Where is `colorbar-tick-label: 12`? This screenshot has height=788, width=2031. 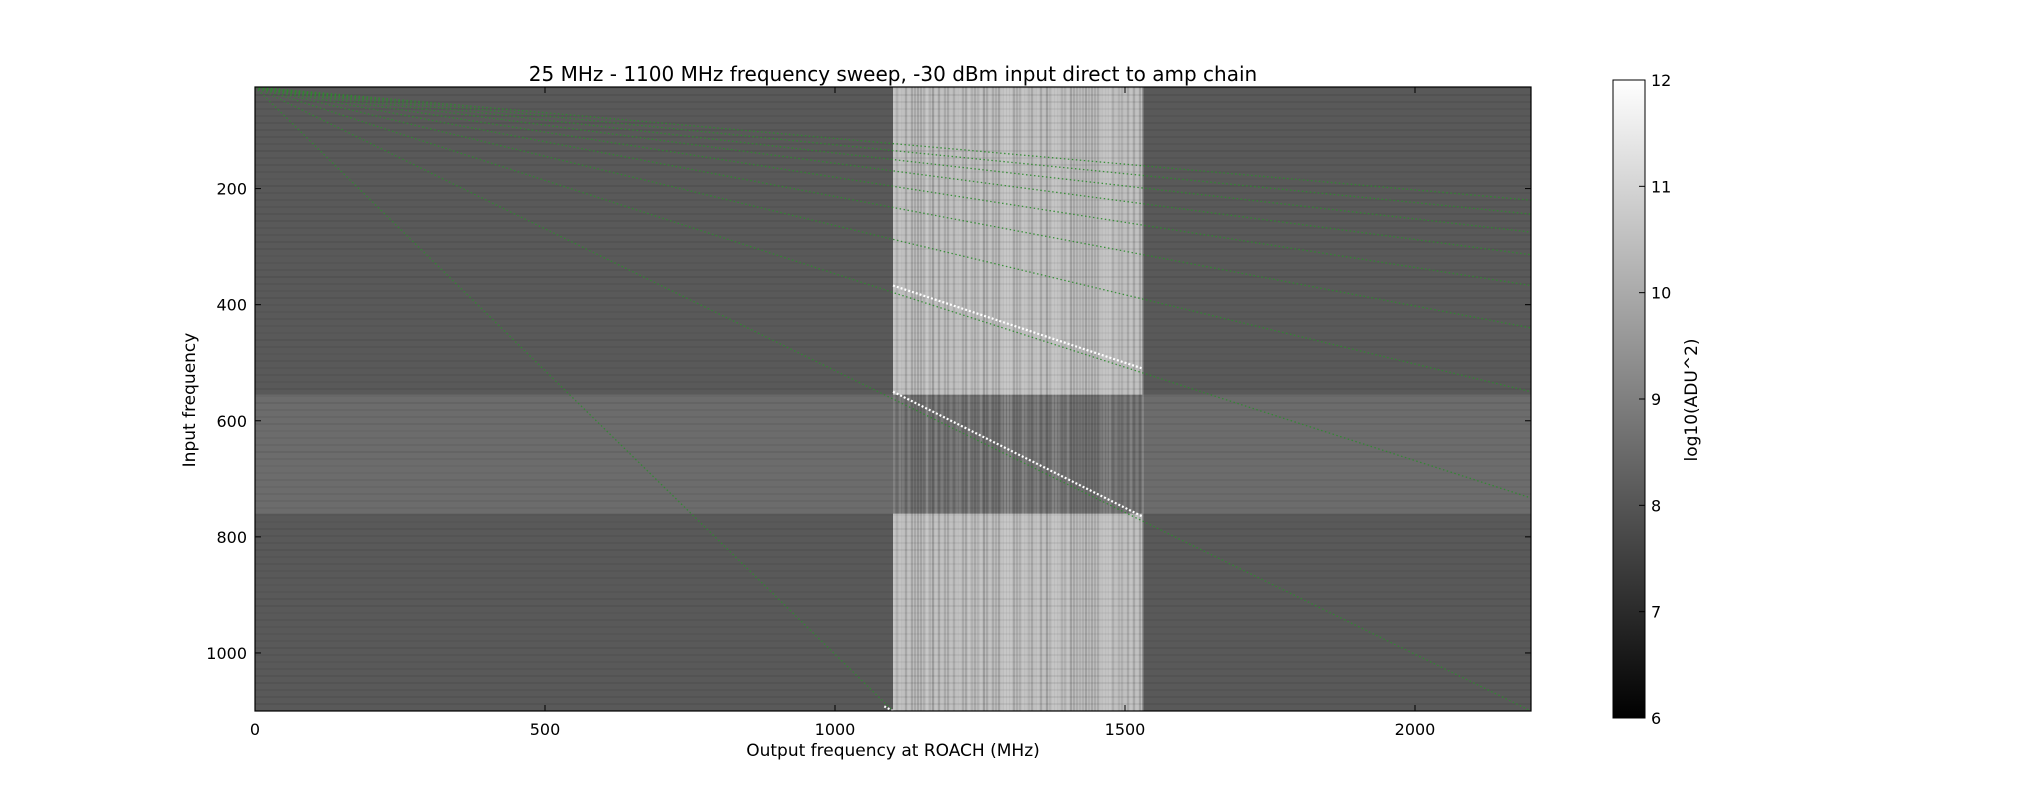
colorbar-tick-label: 12 is located at coordinates (1661, 80).